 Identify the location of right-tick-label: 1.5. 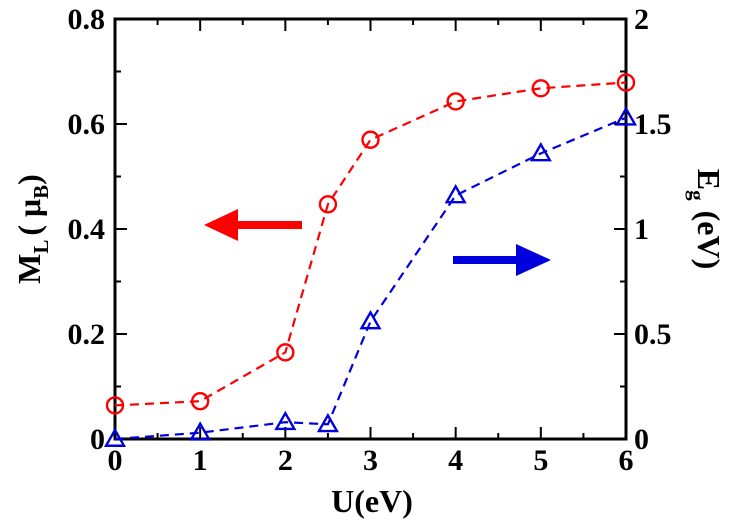
(653, 124).